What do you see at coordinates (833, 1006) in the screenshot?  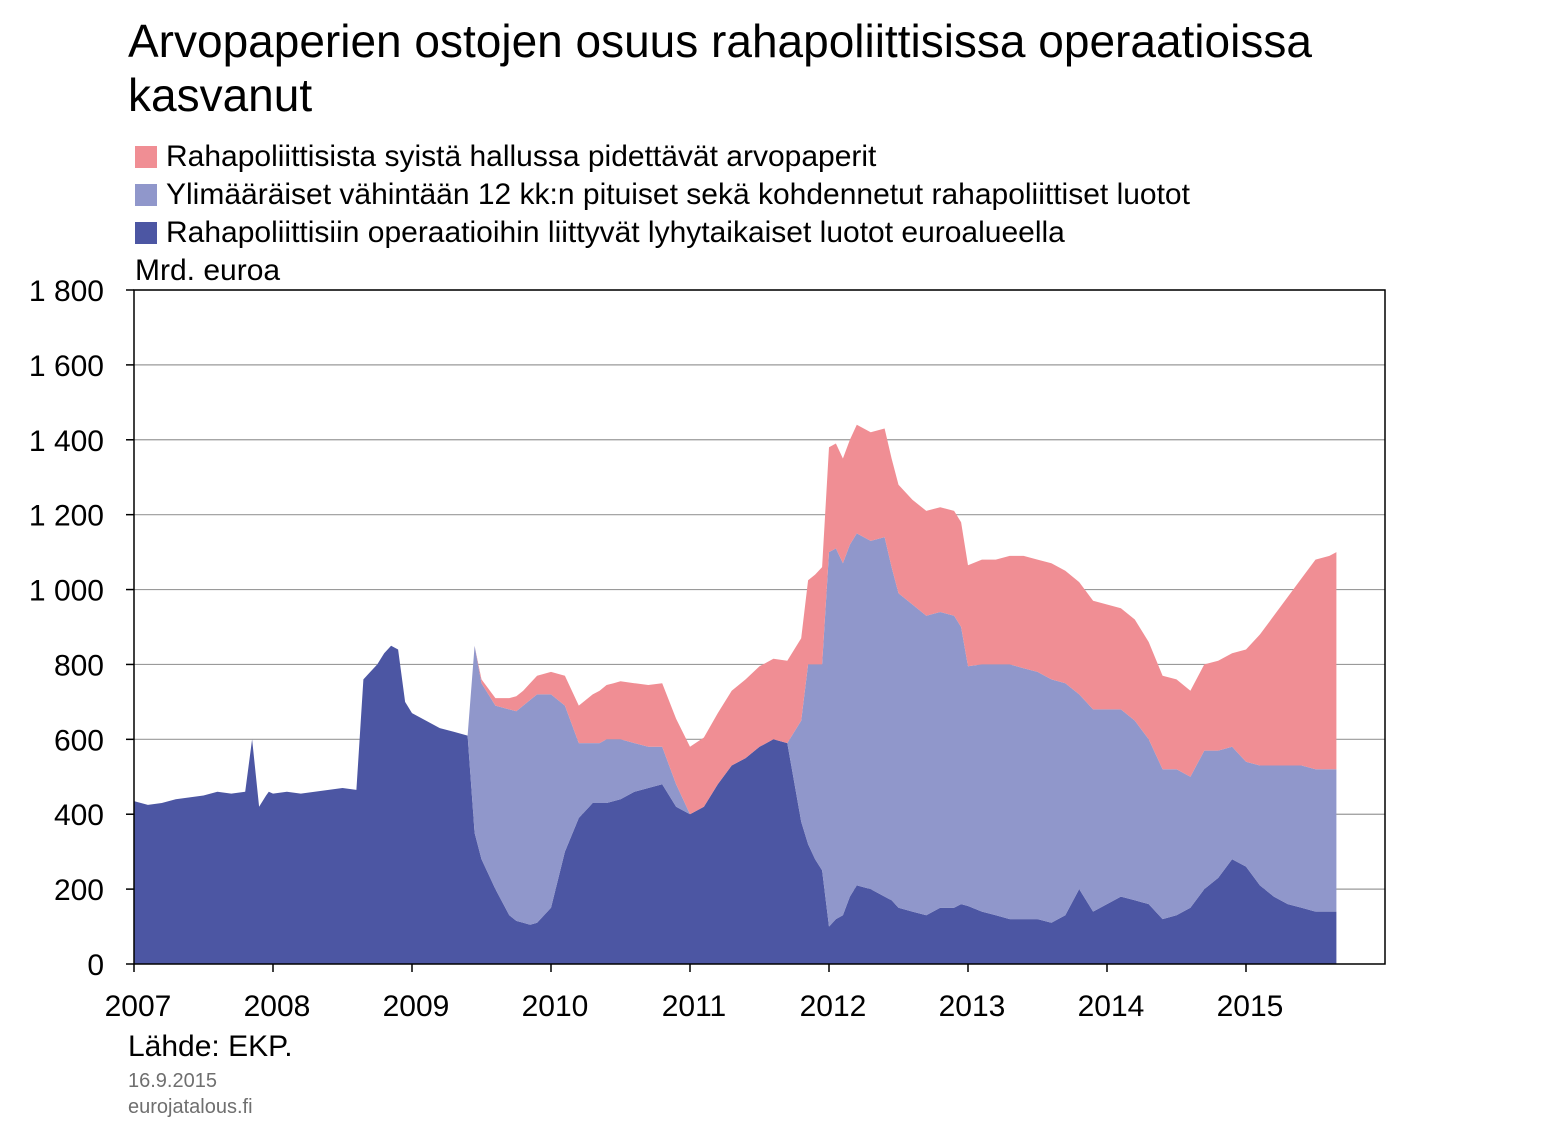 I see `x-tick-label-2012: 2012` at bounding box center [833, 1006].